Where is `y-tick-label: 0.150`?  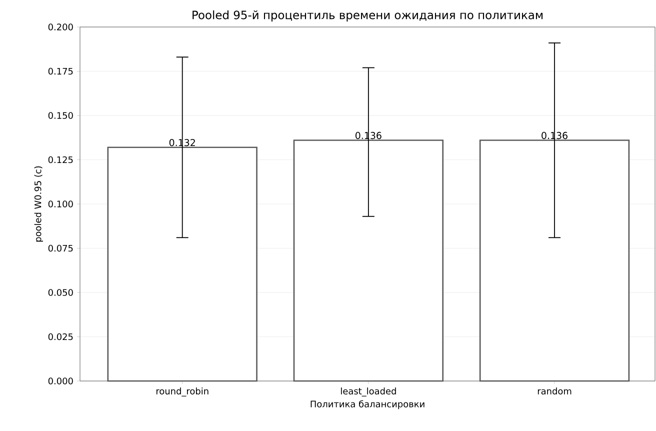 y-tick-label: 0.150 is located at coordinates (60, 115).